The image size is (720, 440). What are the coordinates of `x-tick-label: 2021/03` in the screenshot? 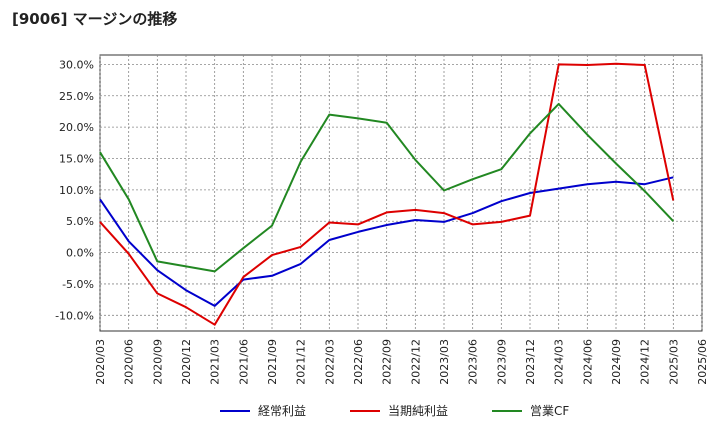 It's located at (215, 362).